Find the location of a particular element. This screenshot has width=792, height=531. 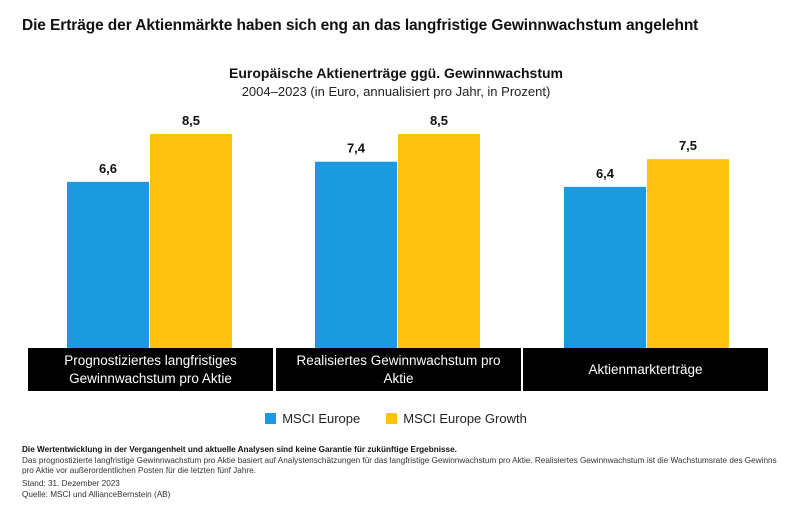

legend-item-msci-europe-growth: MSCI Europe Growth is located at coordinates (456, 418).